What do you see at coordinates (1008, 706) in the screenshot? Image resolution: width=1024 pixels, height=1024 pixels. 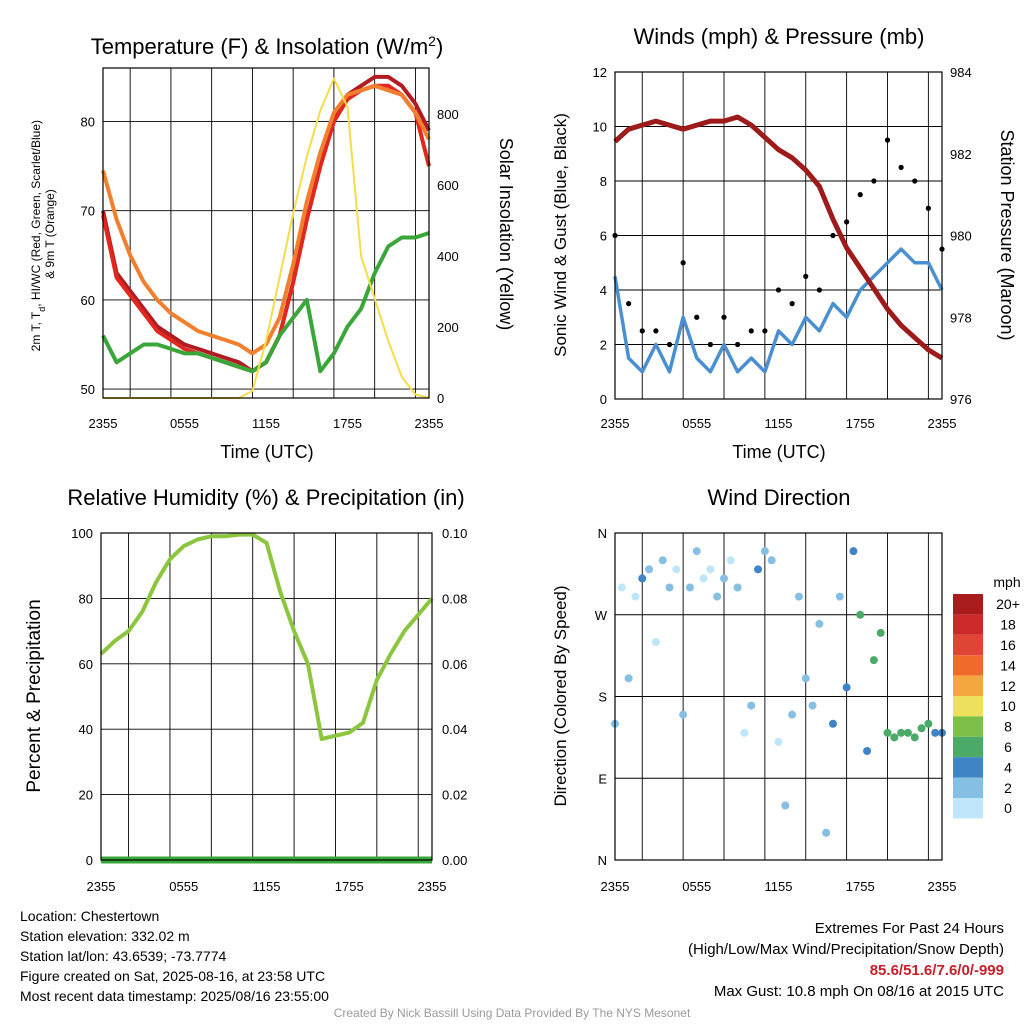 I see `colorbar-label: 10` at bounding box center [1008, 706].